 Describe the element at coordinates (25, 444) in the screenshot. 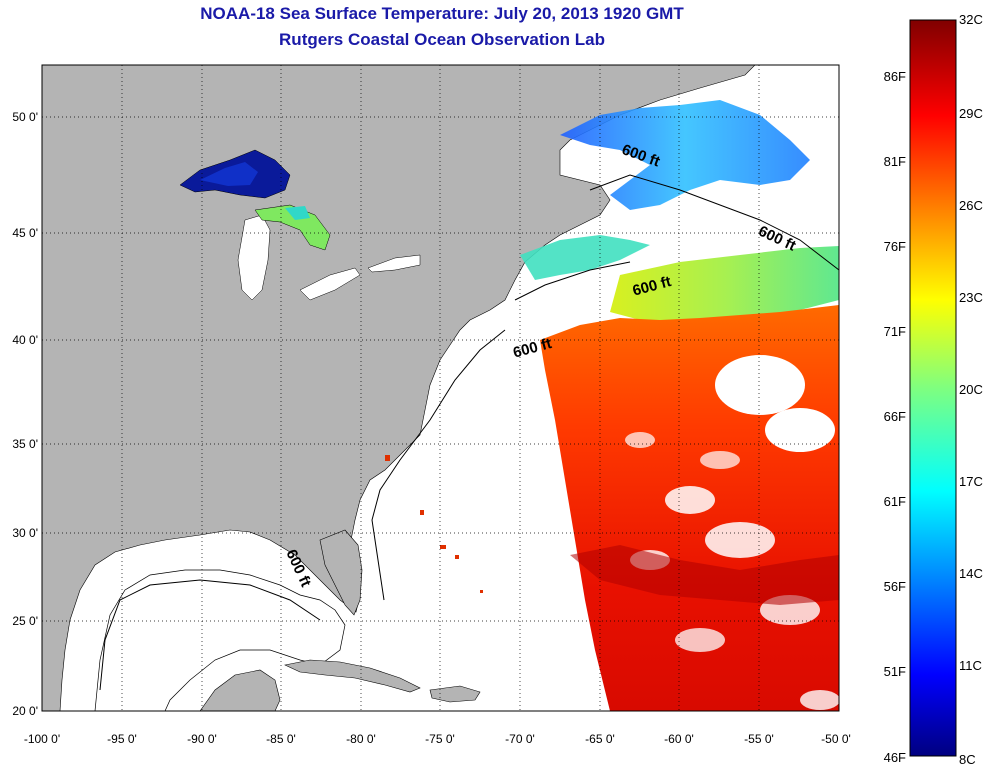

I see `y-tick-label: 35 0'` at that location.